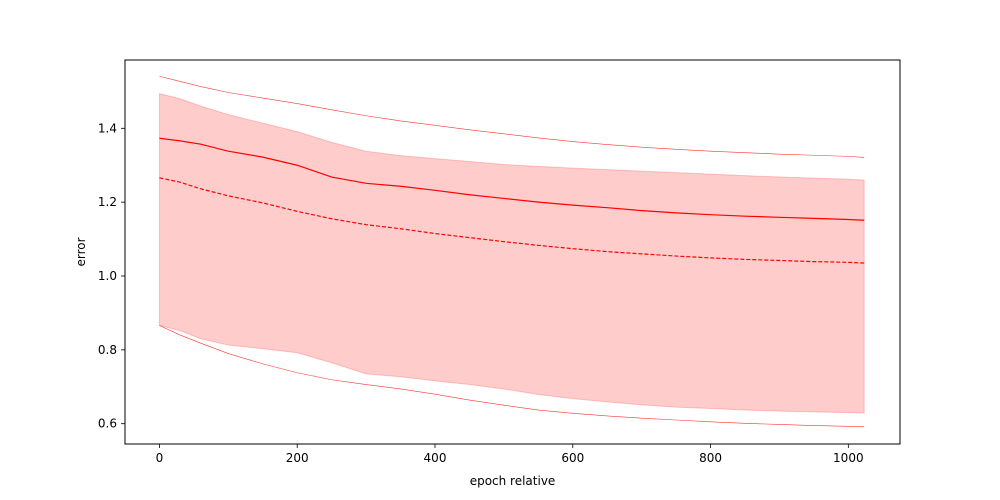 The image size is (1000, 500). Describe the element at coordinates (510, 454) in the screenshot. I see `x-ticks: 0 200 400 600 800 1000` at that location.